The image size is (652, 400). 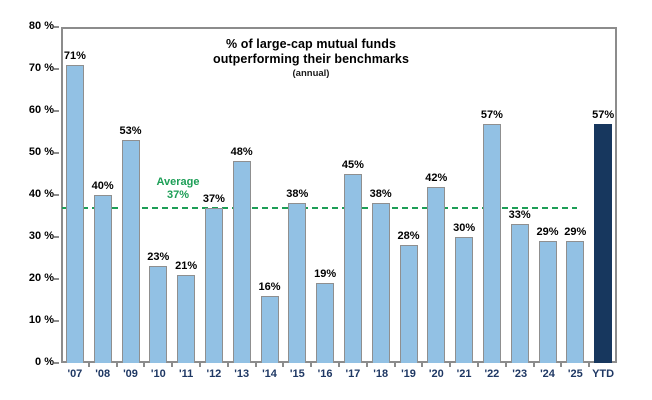 What do you see at coordinates (319, 207) in the screenshot?
I see `average-dashed-line` at bounding box center [319, 207].